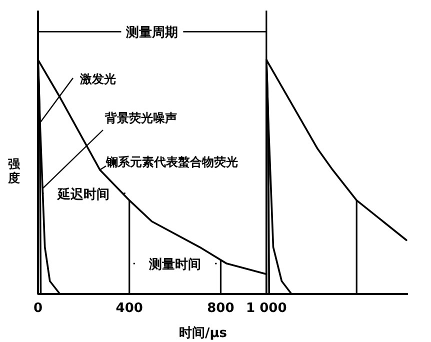 The width and height of the screenshot is (431, 342). I want to click on text: 背景荧光噪声, so click(141, 118).